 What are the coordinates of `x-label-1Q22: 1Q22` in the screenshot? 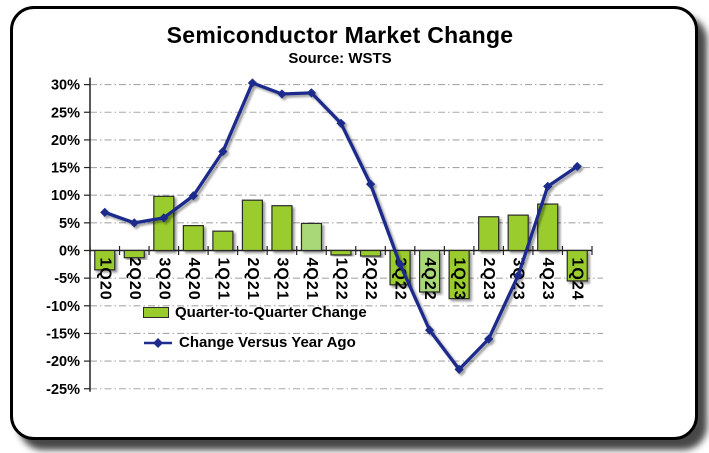 It's located at (341, 279).